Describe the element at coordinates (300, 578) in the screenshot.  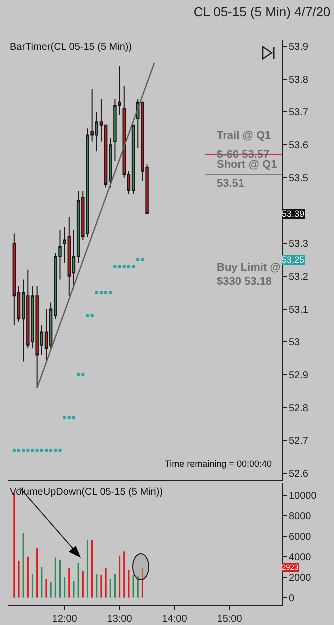
I see `y-tick-label: 2000` at that location.